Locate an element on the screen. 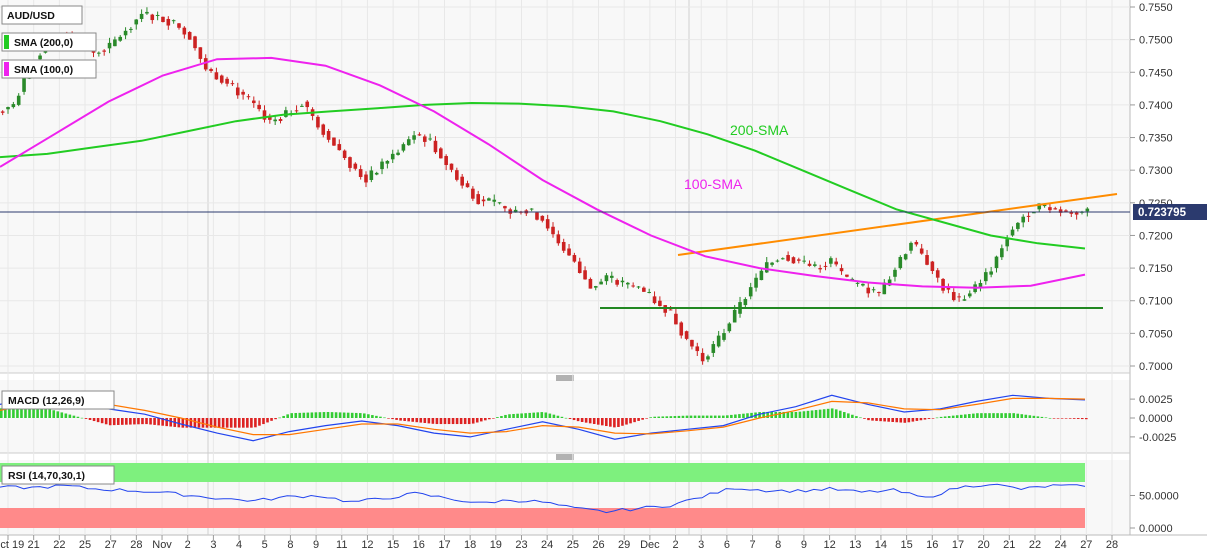 The image size is (1207, 560). time-label: 19 is located at coordinates (496, 545).